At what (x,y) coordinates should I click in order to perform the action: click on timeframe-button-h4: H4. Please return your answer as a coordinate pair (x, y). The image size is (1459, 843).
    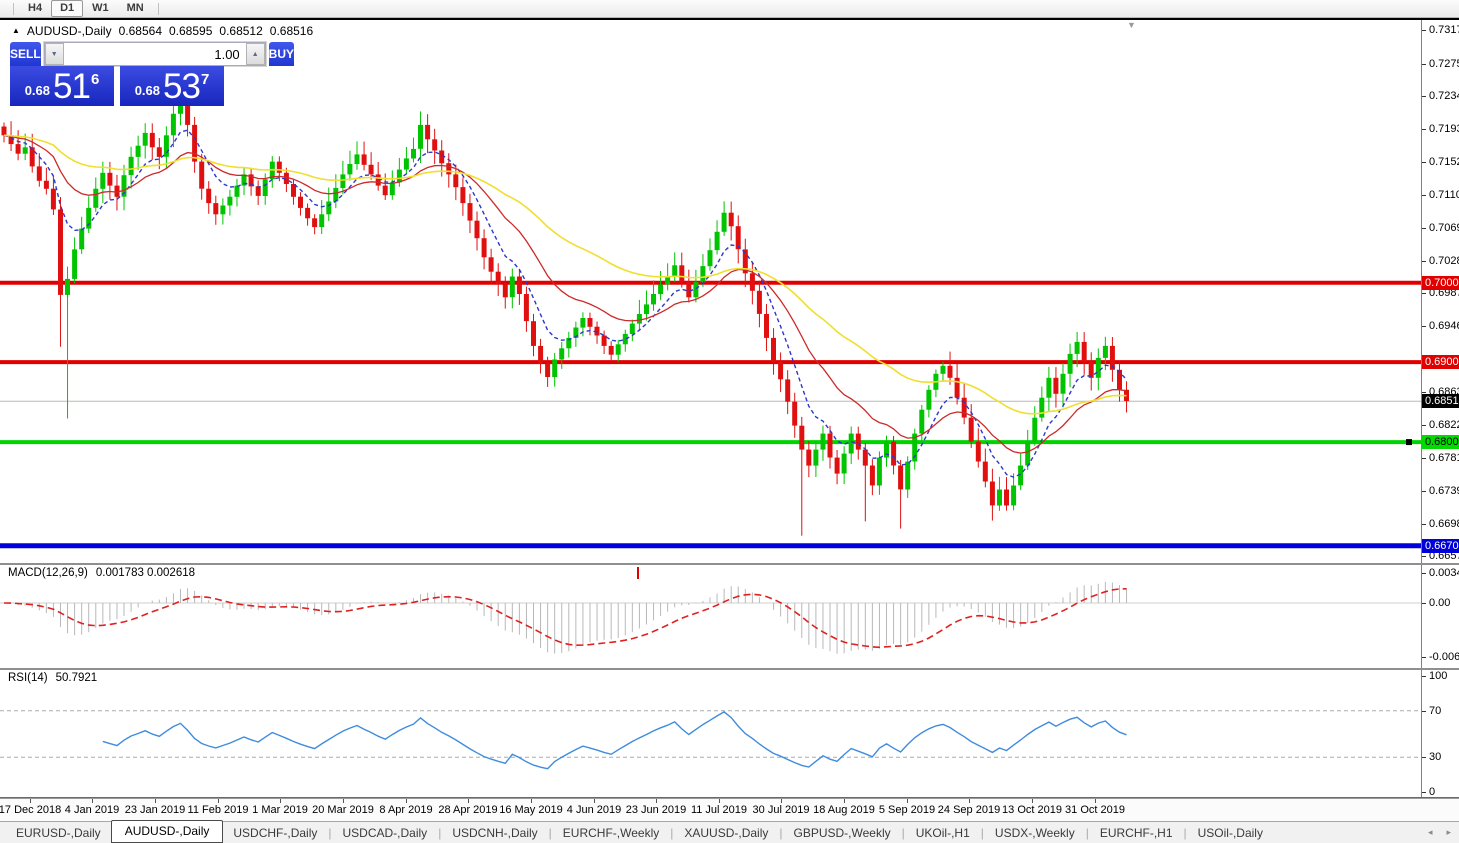
    Looking at the image, I should click on (35, 8).